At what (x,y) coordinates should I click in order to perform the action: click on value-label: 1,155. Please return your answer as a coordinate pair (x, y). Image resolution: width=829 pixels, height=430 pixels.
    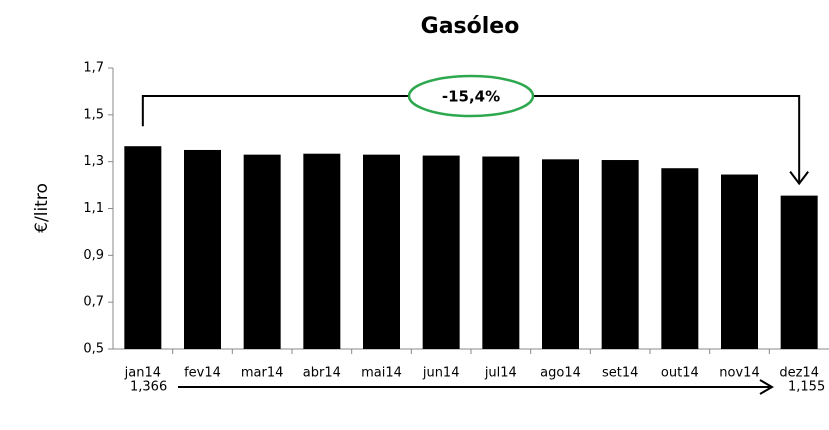
    Looking at the image, I should click on (806, 387).